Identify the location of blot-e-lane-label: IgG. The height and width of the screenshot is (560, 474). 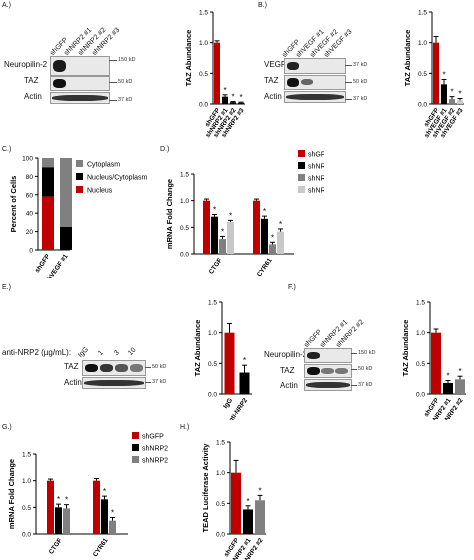
(83, 352).